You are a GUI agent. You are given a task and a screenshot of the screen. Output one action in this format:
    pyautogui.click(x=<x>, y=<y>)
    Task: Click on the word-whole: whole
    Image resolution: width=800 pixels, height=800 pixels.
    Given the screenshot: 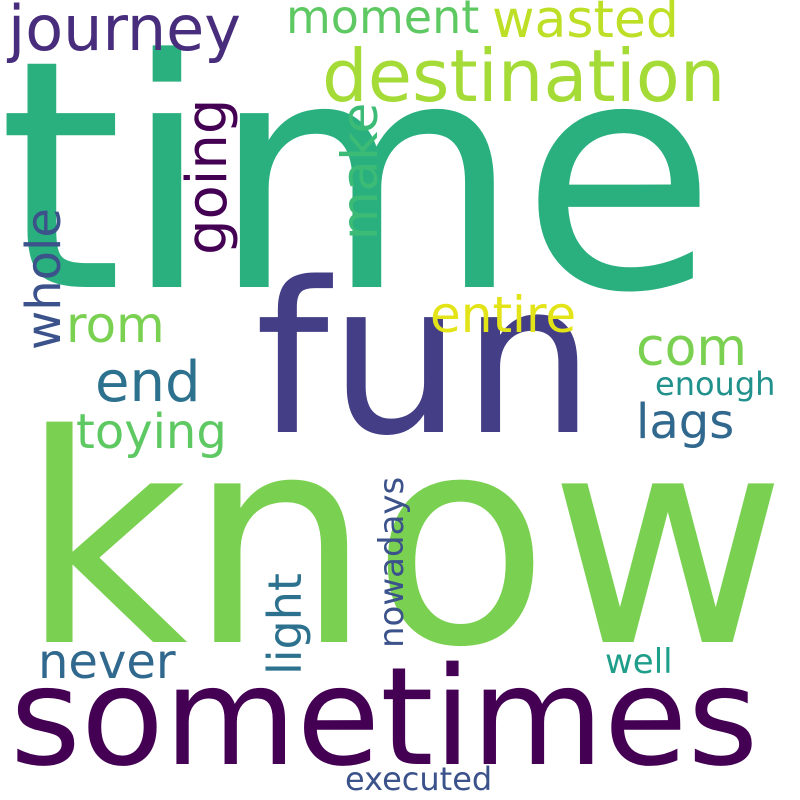 What is the action you would take?
    pyautogui.click(x=44, y=279)
    